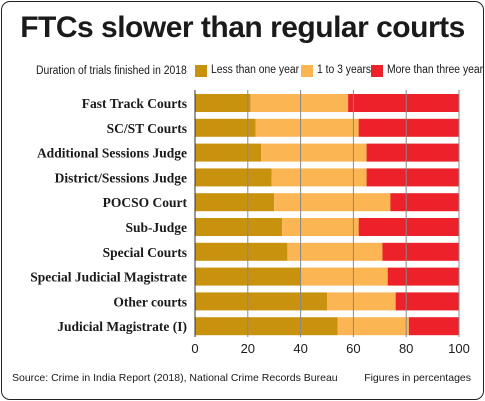 The image size is (485, 401). I want to click on legend-swatch-more-than-three-years, so click(377, 71).